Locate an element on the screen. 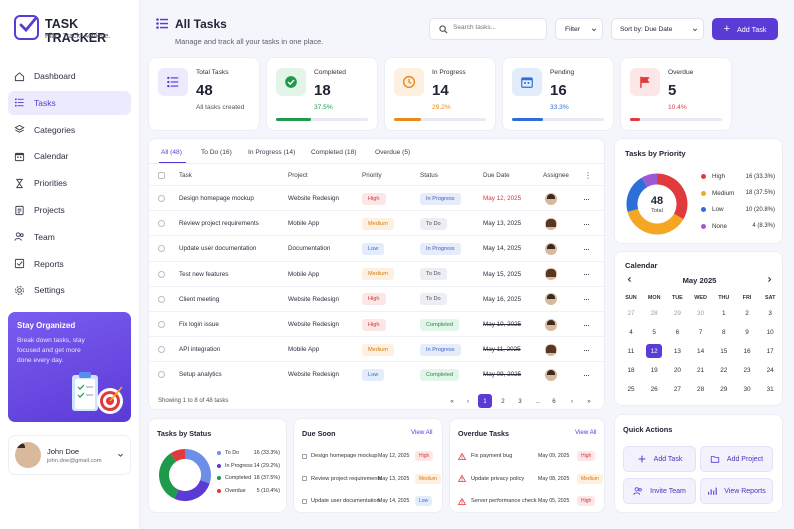  page-2: 2 is located at coordinates (503, 401).